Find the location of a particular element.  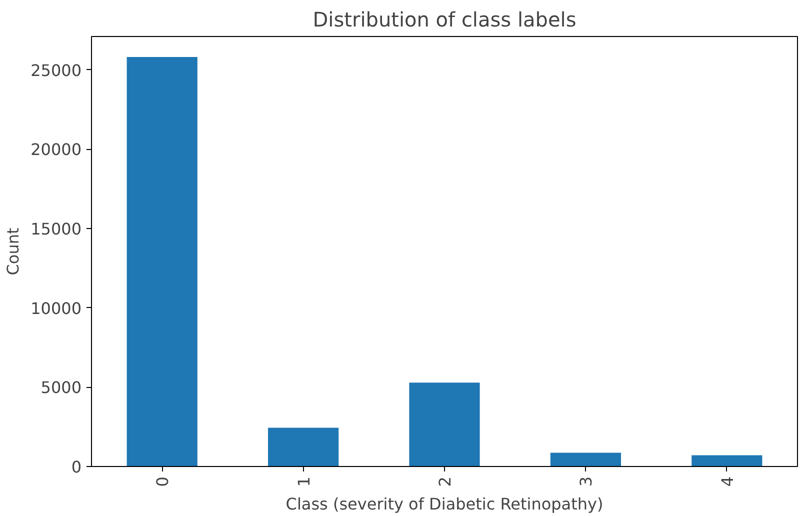

y-tick-label: 20000 is located at coordinates (56, 150).